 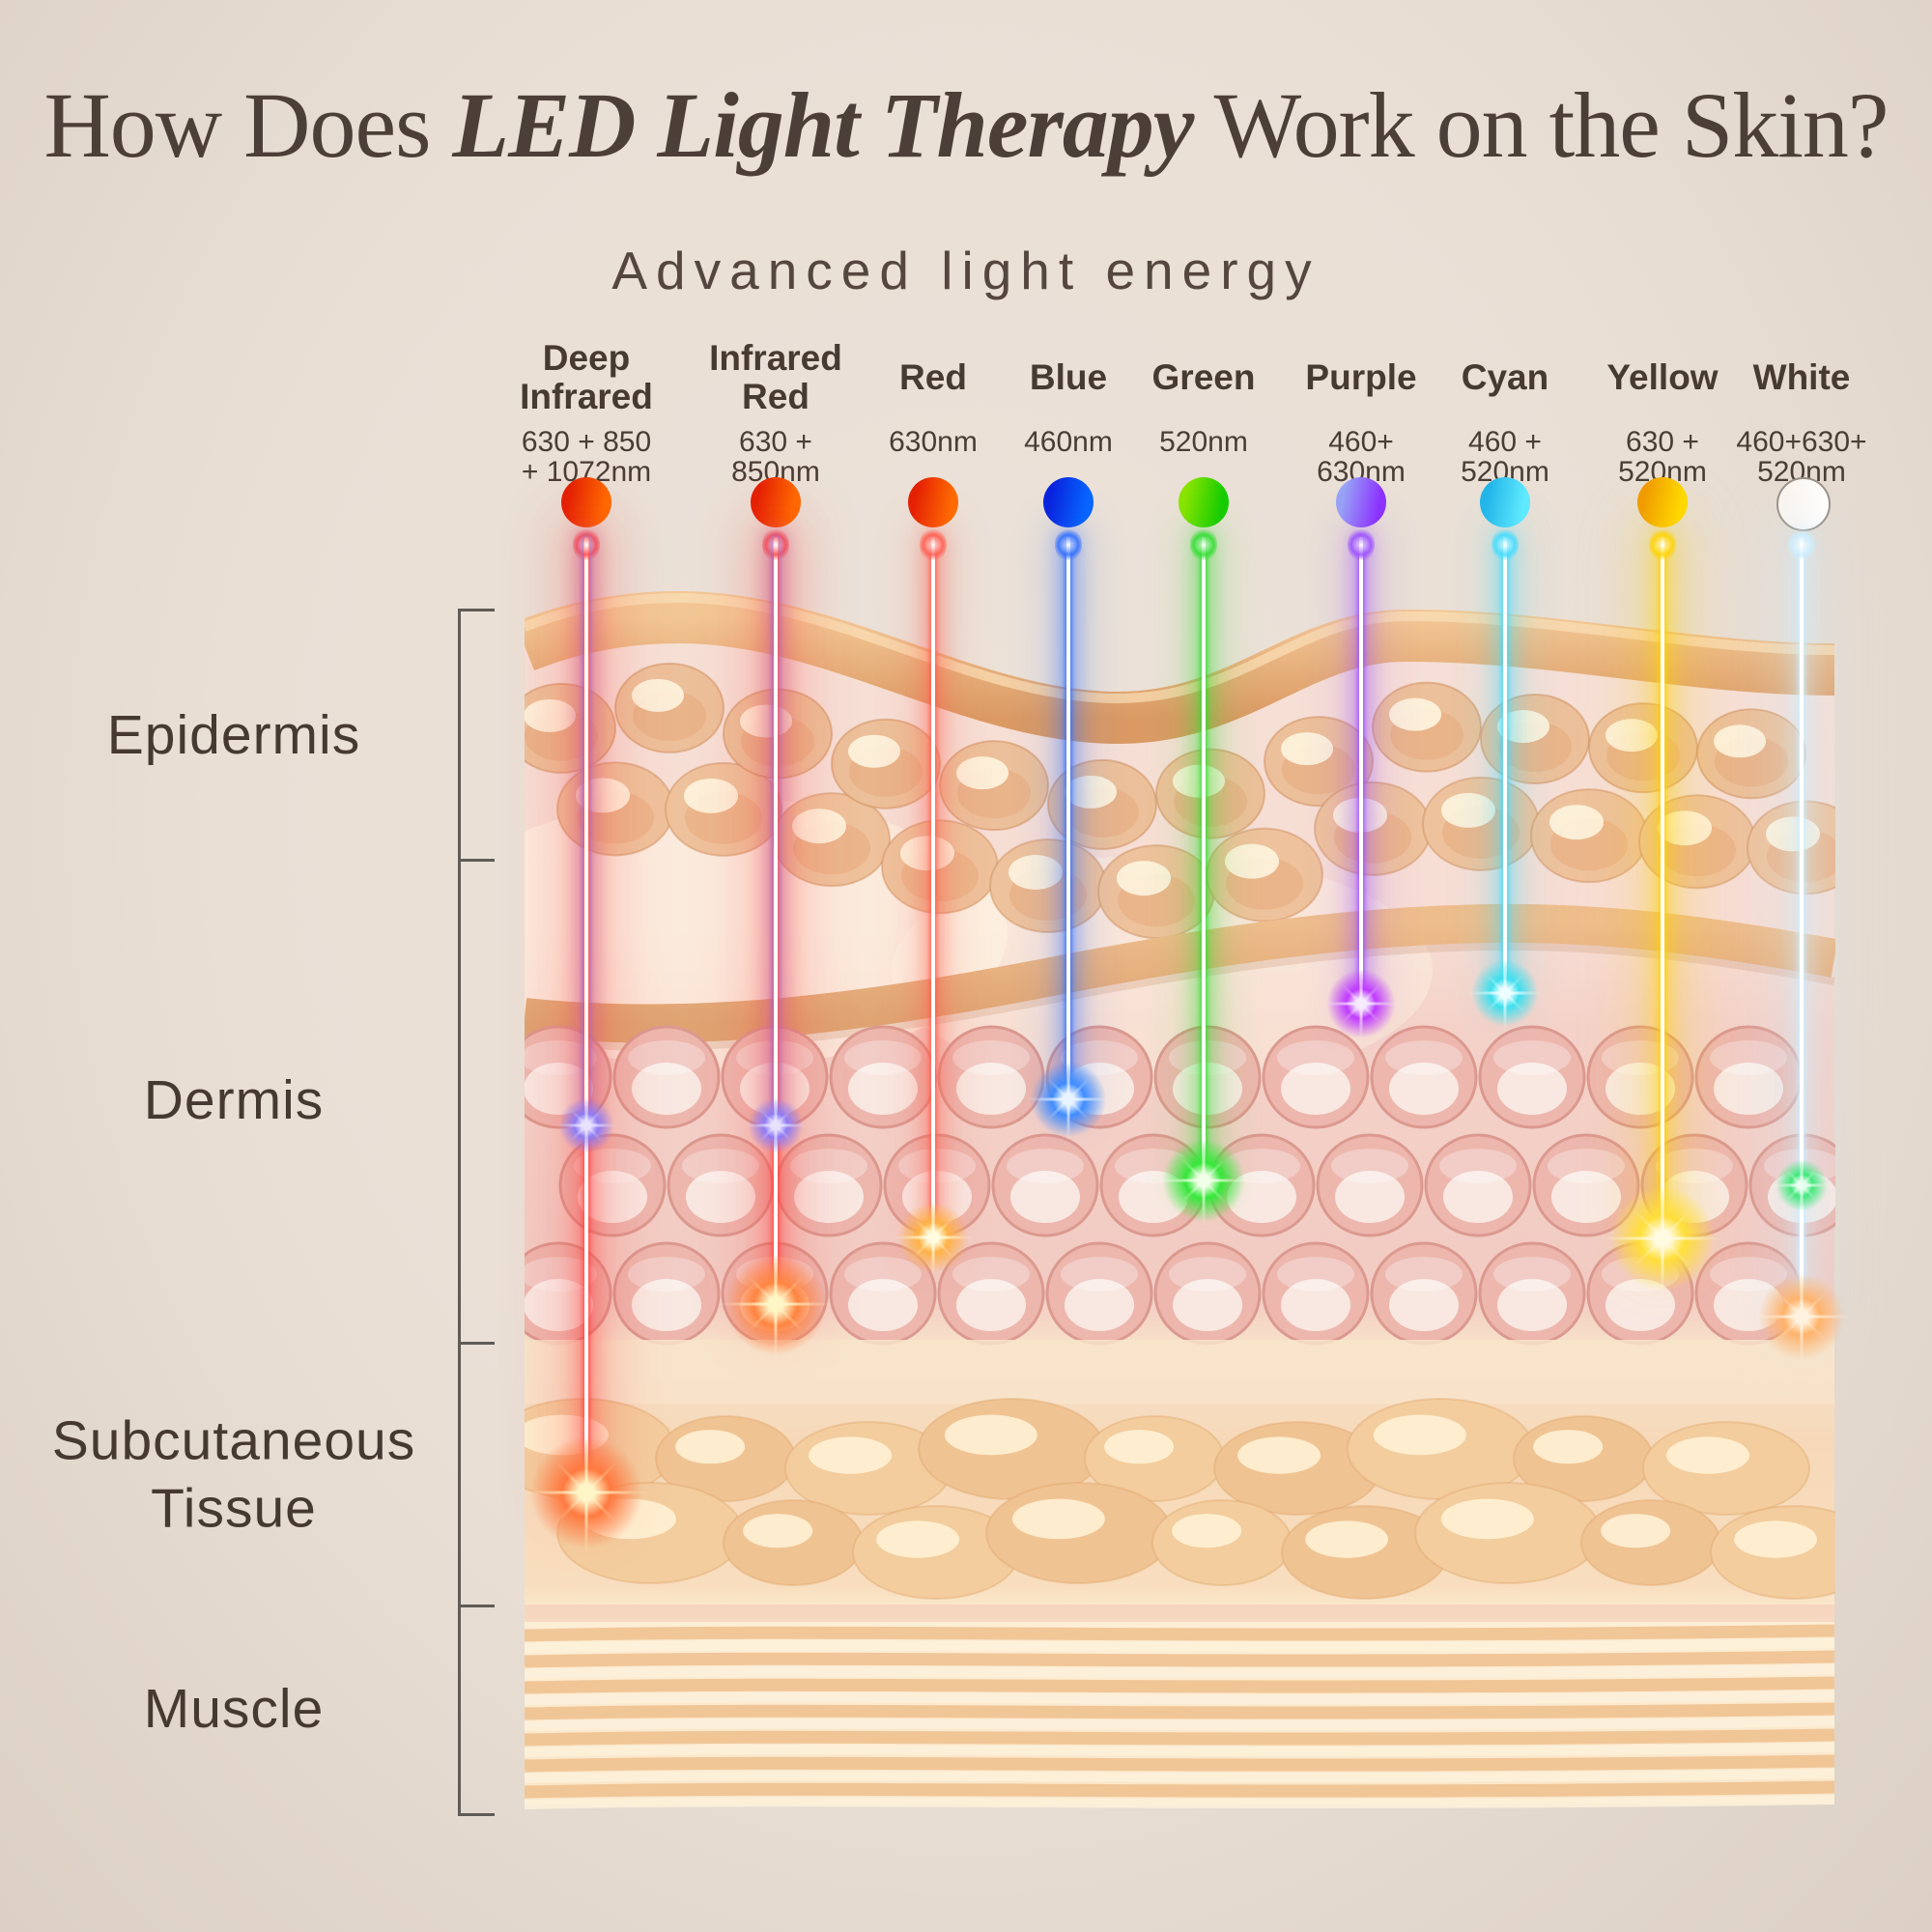 I want to click on light-name-line: Deep, so click(x=586, y=358).